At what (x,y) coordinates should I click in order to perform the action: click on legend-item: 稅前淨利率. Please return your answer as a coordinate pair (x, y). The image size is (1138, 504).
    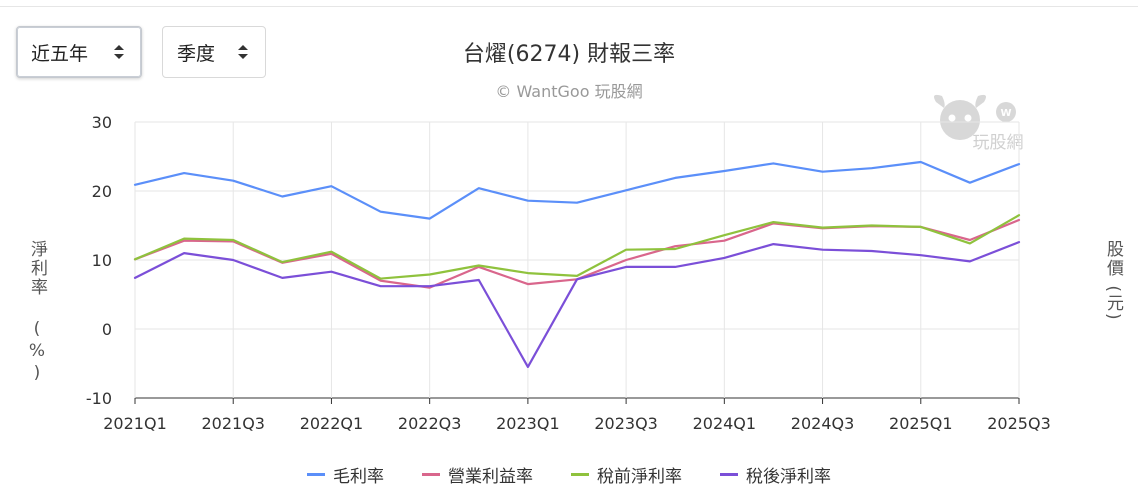
    Looking at the image, I should click on (626, 474).